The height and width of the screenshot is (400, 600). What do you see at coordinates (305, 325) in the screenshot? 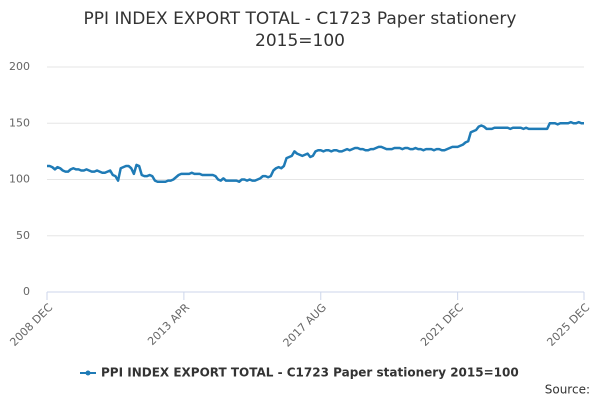
I see `x-tick-label: 2017 AUG` at bounding box center [305, 325].